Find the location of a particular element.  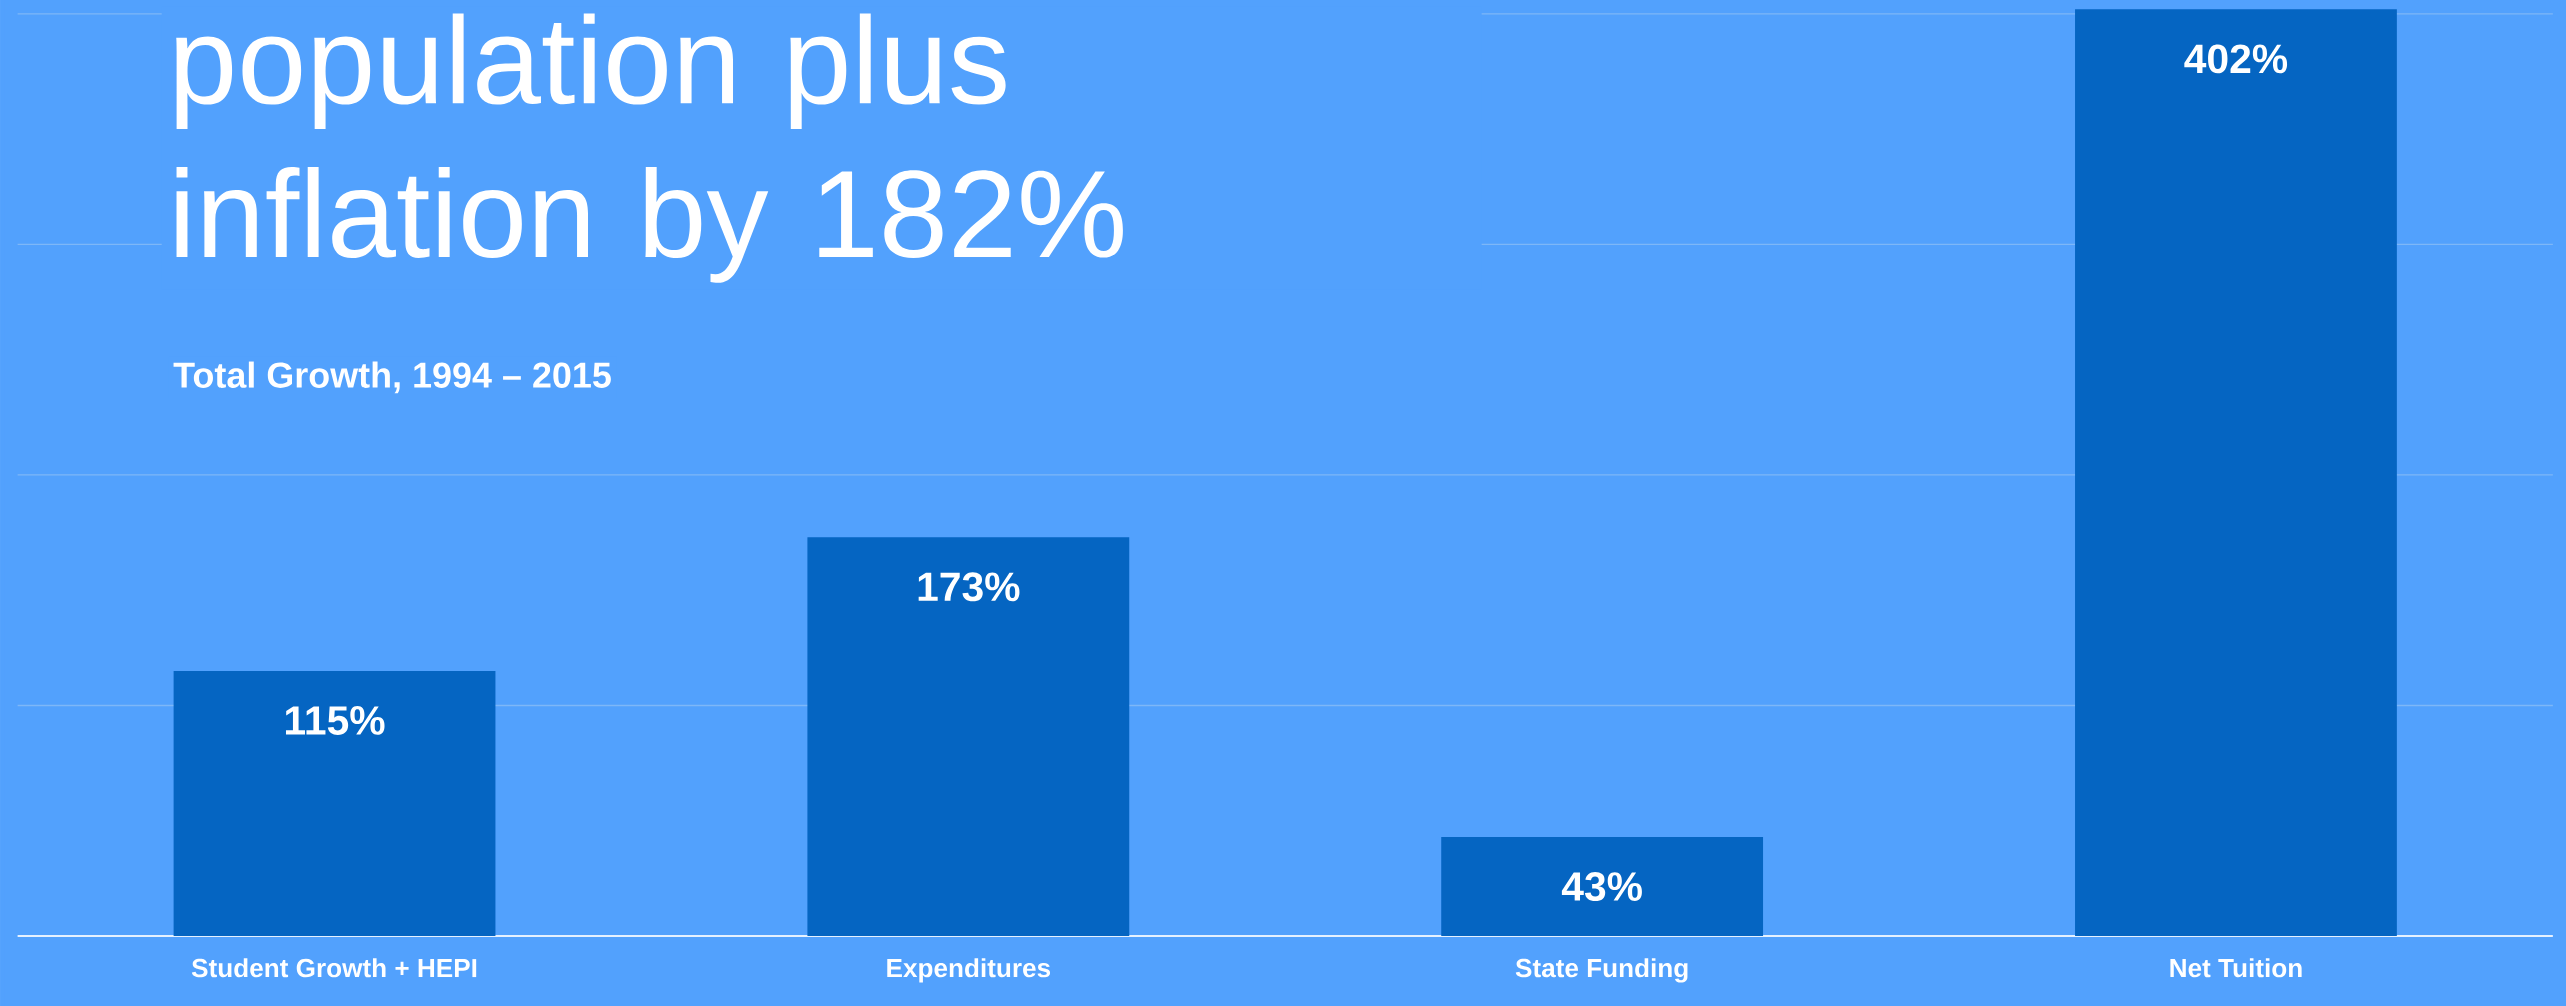

data-label: 173% is located at coordinates (969, 587).